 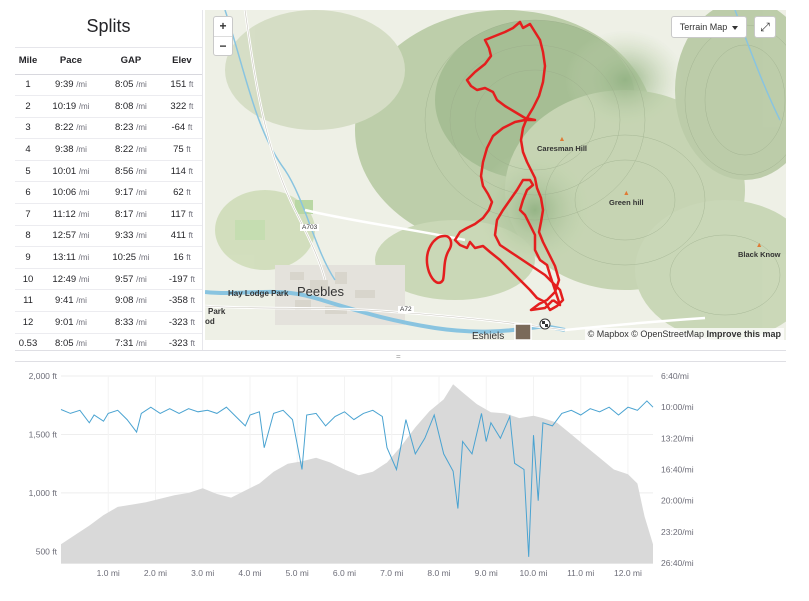 I want to click on expand-icon: ⤢, so click(x=765, y=27).